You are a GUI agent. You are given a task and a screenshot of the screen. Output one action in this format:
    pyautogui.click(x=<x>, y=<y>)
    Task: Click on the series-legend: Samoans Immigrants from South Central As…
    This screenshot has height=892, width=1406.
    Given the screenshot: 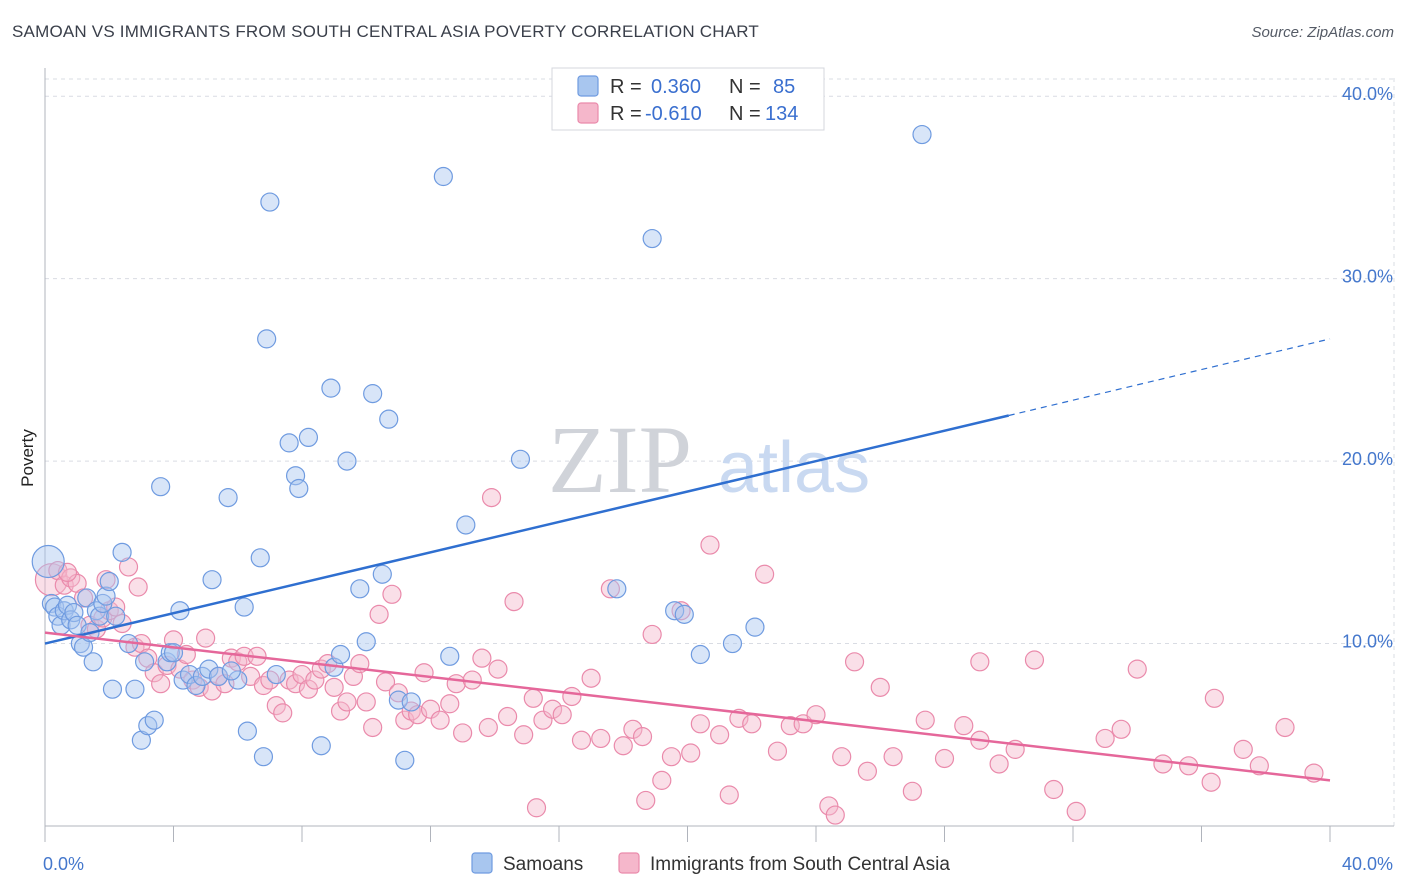 What is the action you would take?
    pyautogui.click(x=710, y=863)
    